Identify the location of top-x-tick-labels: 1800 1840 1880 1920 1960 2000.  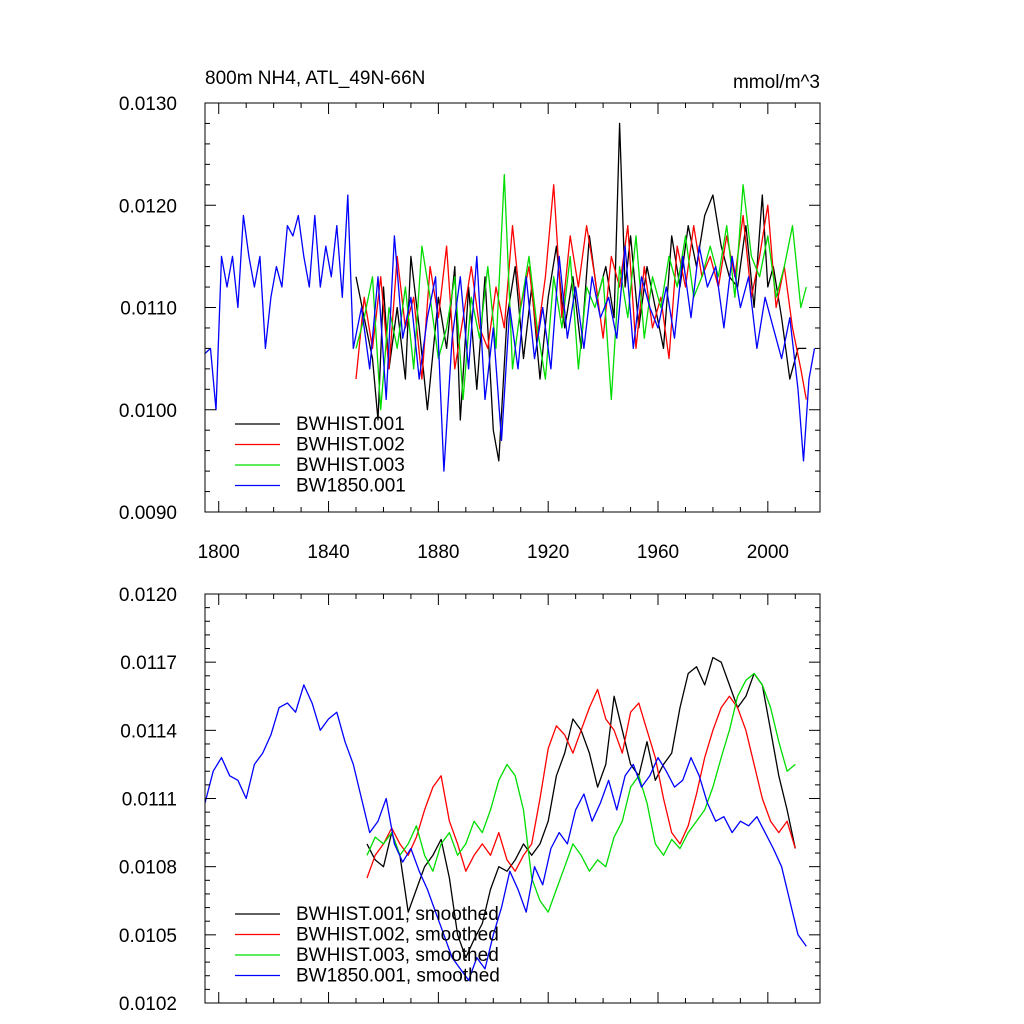
(493, 552).